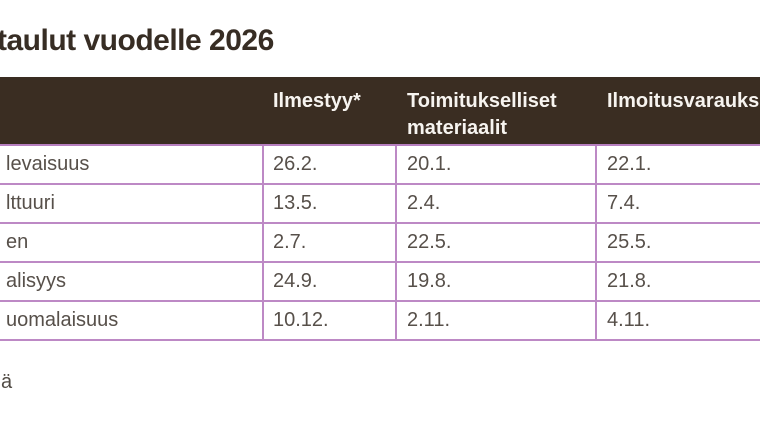 Image resolution: width=760 pixels, height=430 pixels. What do you see at coordinates (496, 243) in the screenshot?
I see `cell-materiaalit: 22.5.` at bounding box center [496, 243].